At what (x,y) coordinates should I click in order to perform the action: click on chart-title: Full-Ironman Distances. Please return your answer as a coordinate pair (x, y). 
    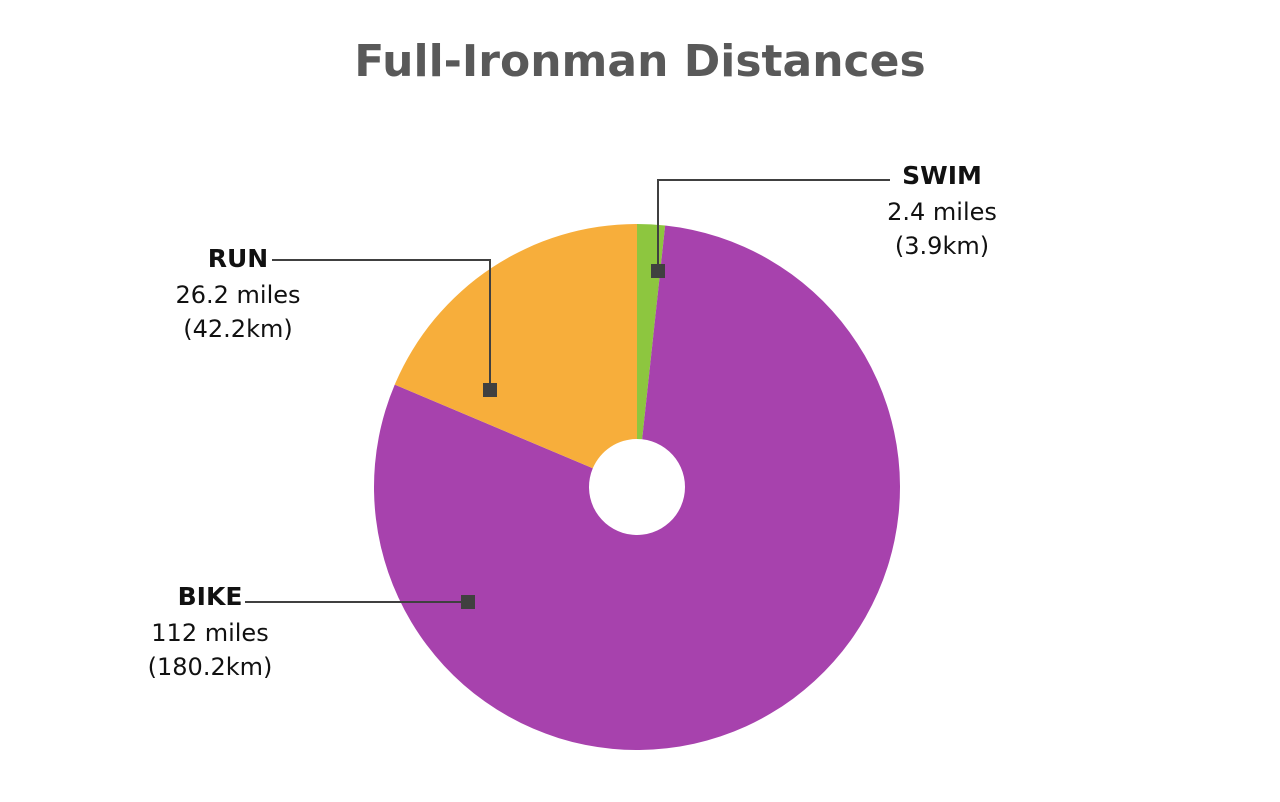
    Looking at the image, I should click on (639, 61).